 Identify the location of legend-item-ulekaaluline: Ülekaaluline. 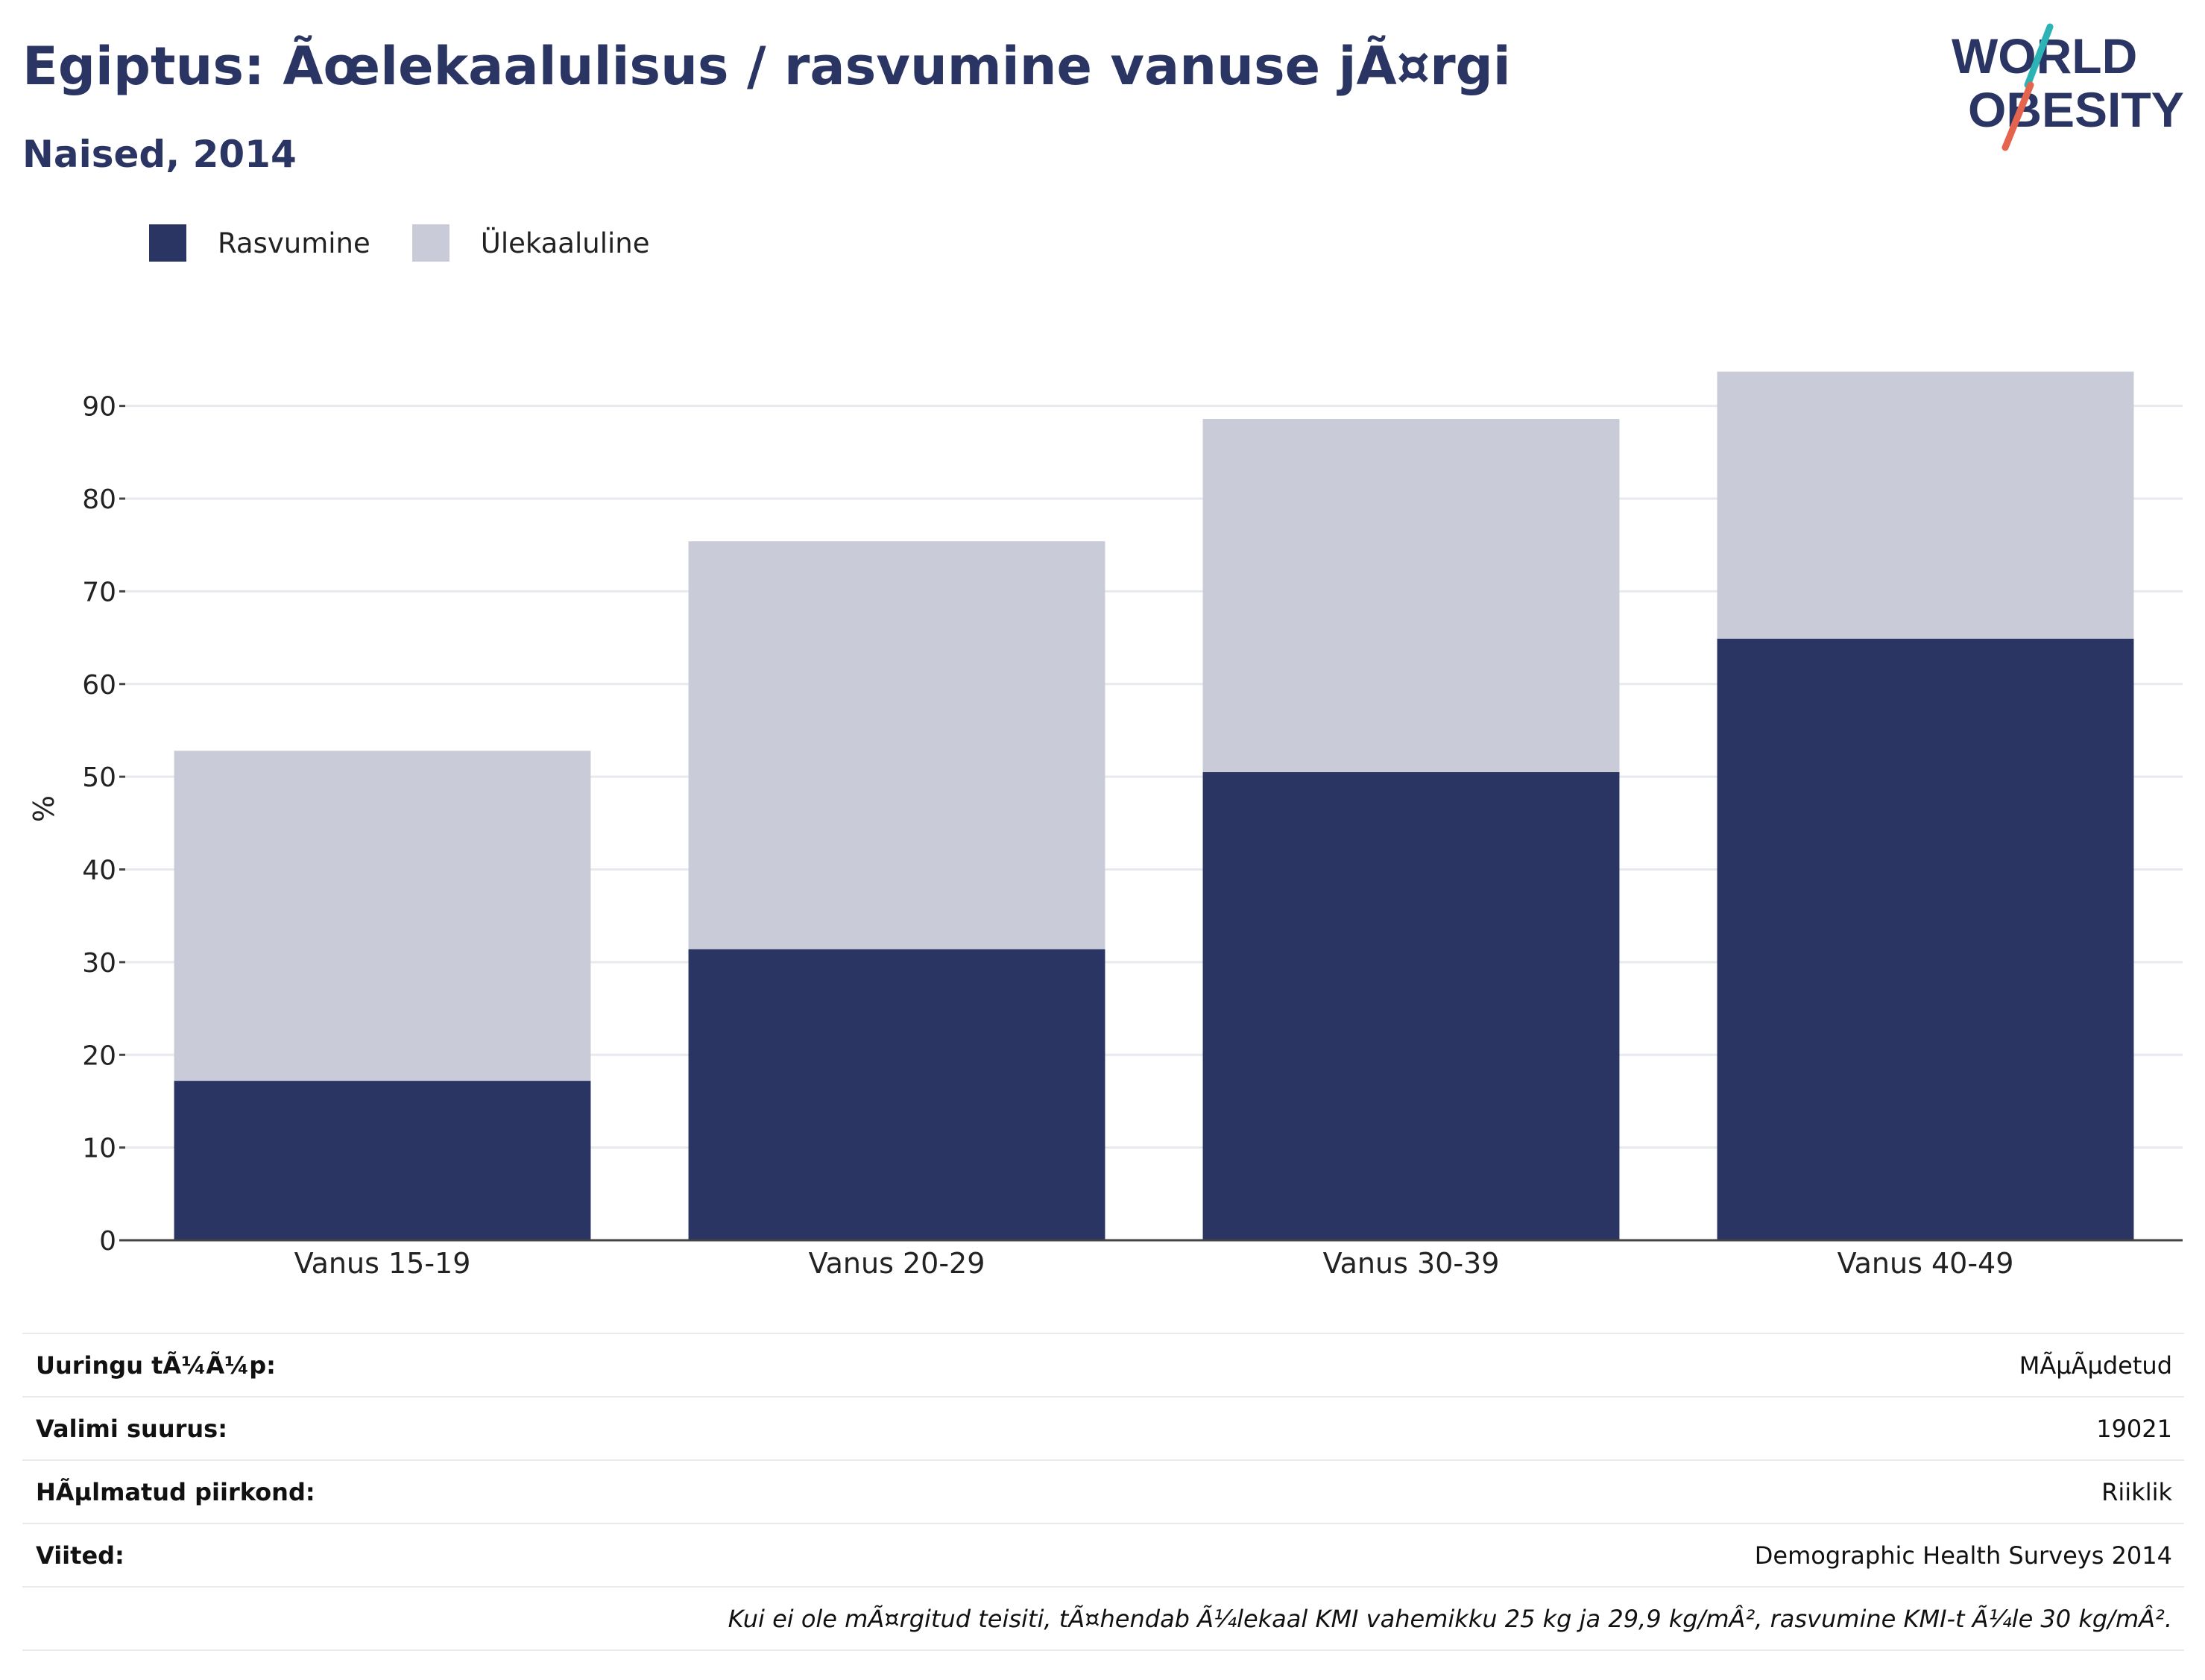
(530, 243).